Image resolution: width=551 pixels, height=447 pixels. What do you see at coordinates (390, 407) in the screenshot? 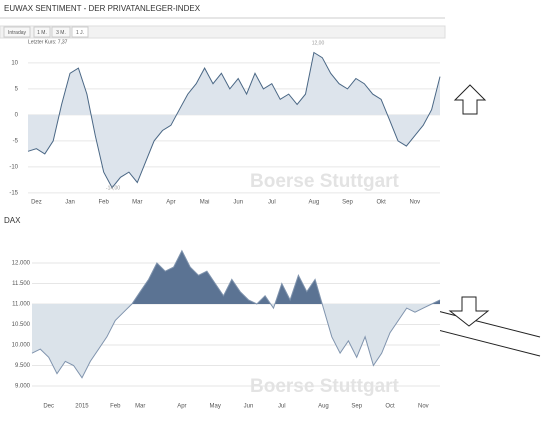
I see `x-tick-label: Oct` at bounding box center [390, 407].